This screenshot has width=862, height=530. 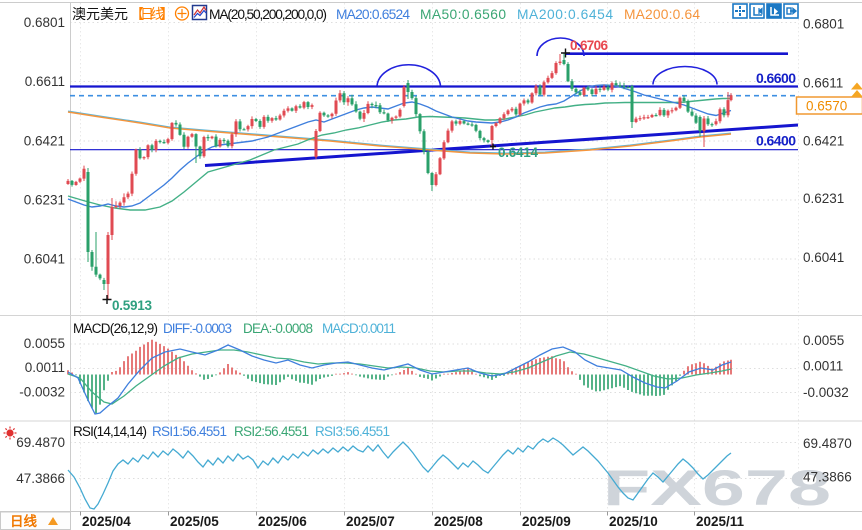 What do you see at coordinates (373, 14) in the screenshot?
I see `svg-text: MA20:0.6524` at bounding box center [373, 14].